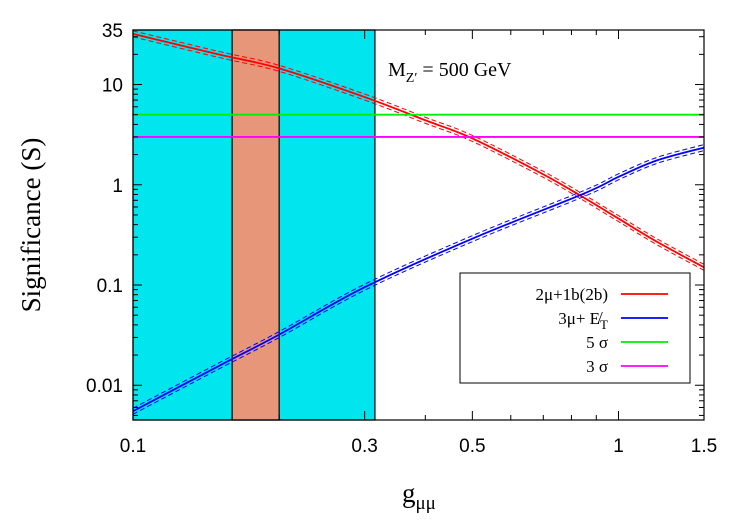 This screenshot has width=747, height=523. I want to click on y-tick-label-0: 0.01, so click(104, 386).